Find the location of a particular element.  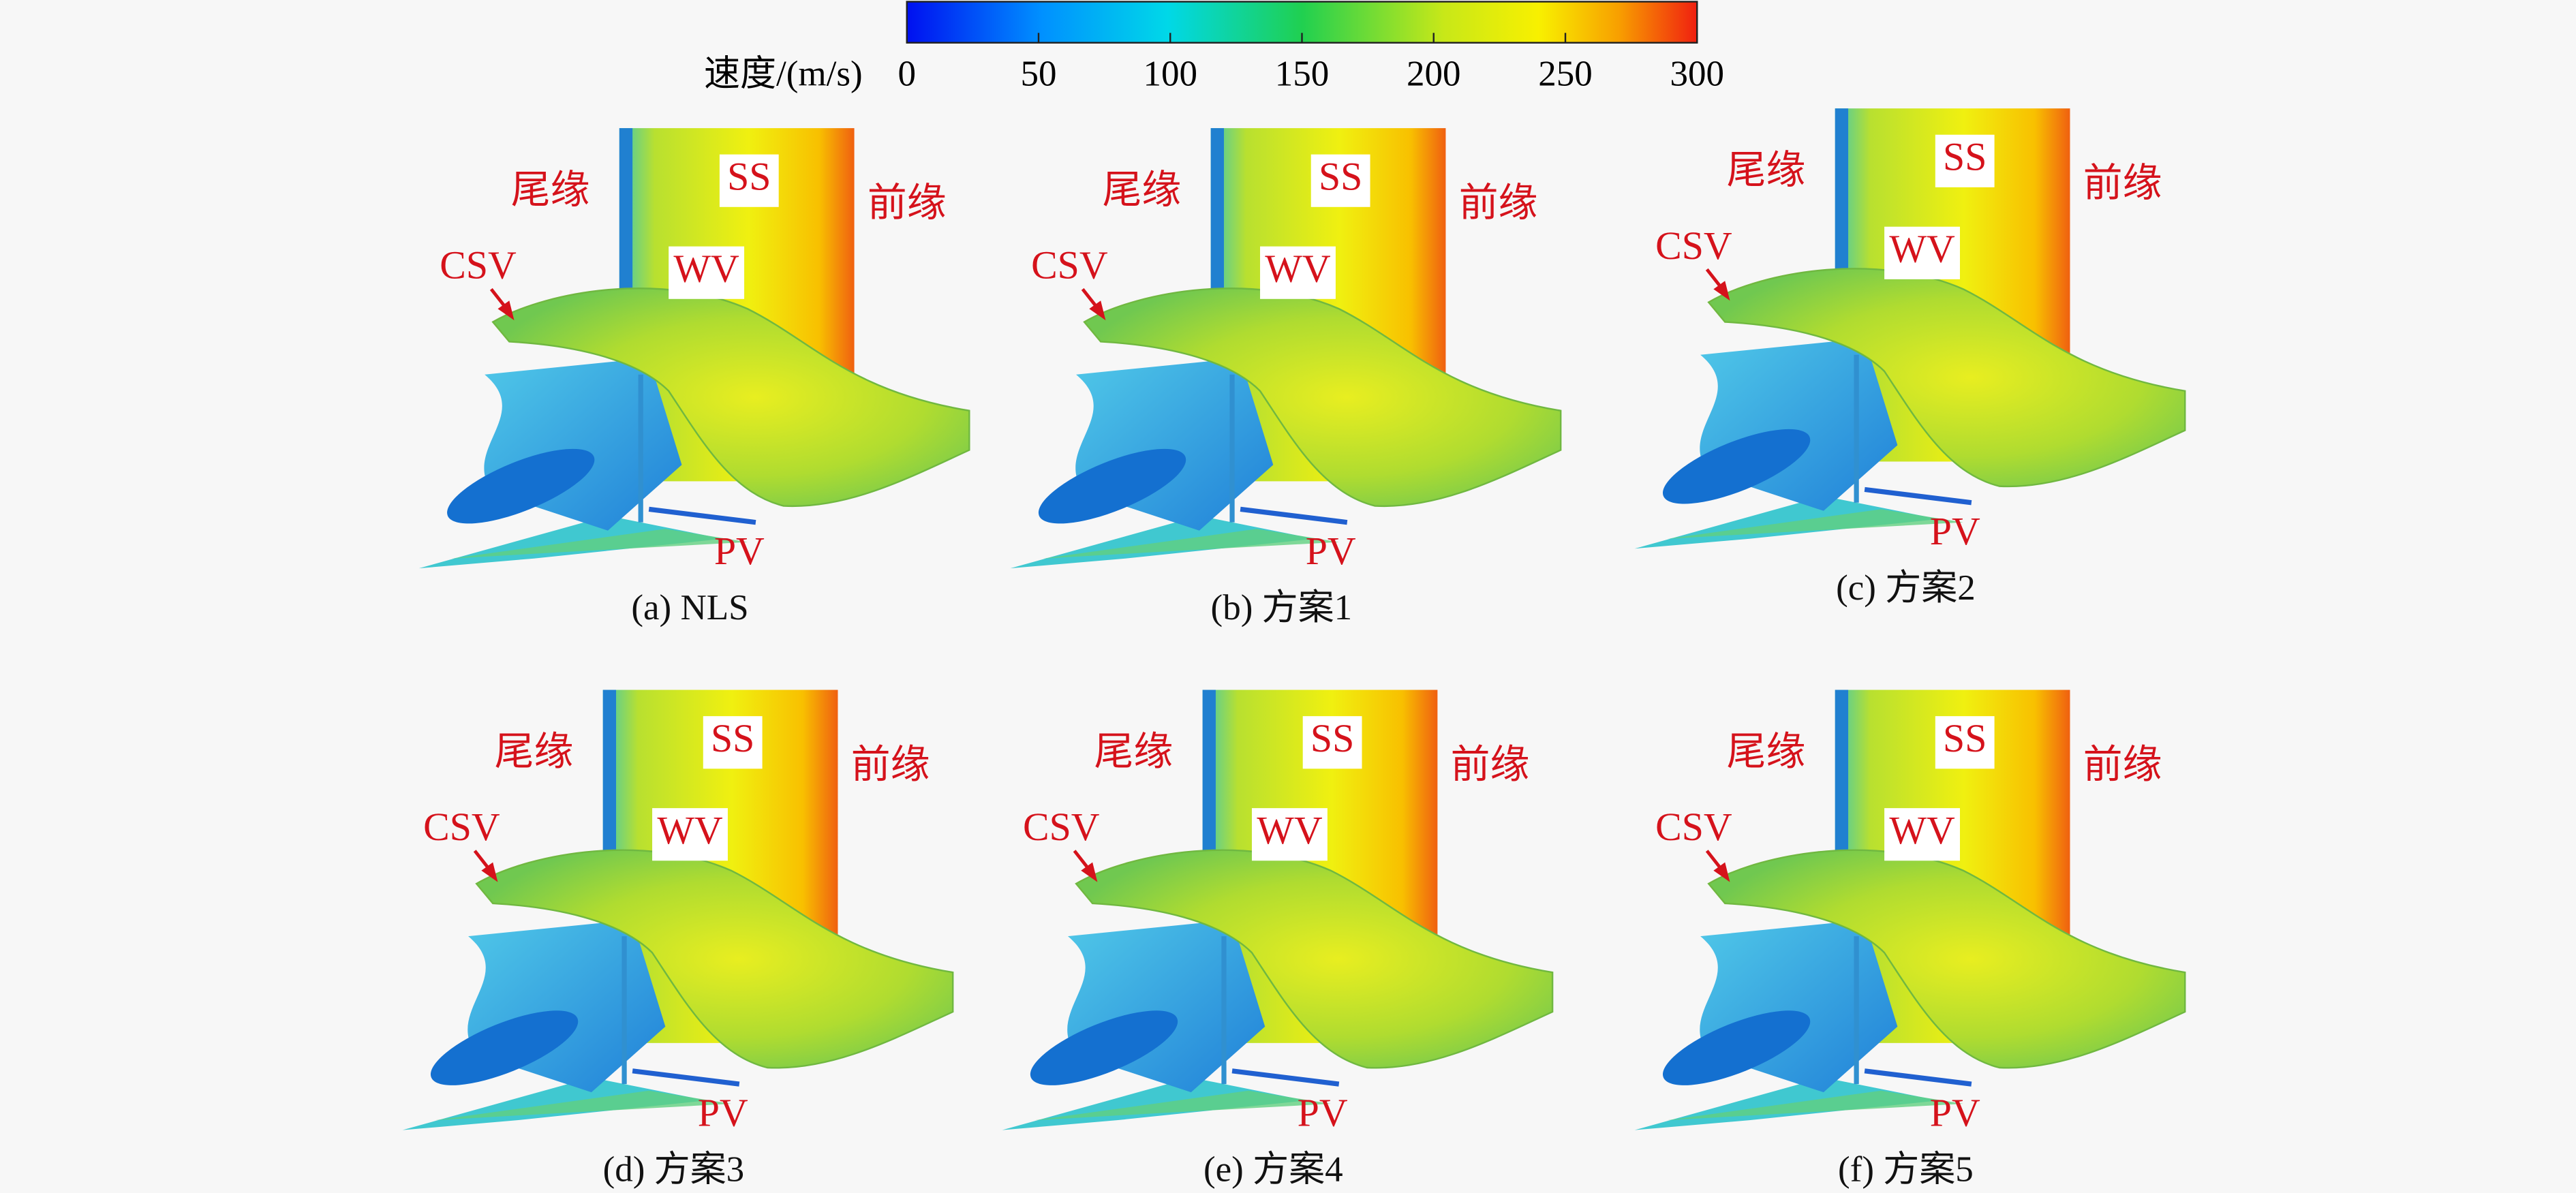

colorbar-tick-label: 50 is located at coordinates (1038, 74).